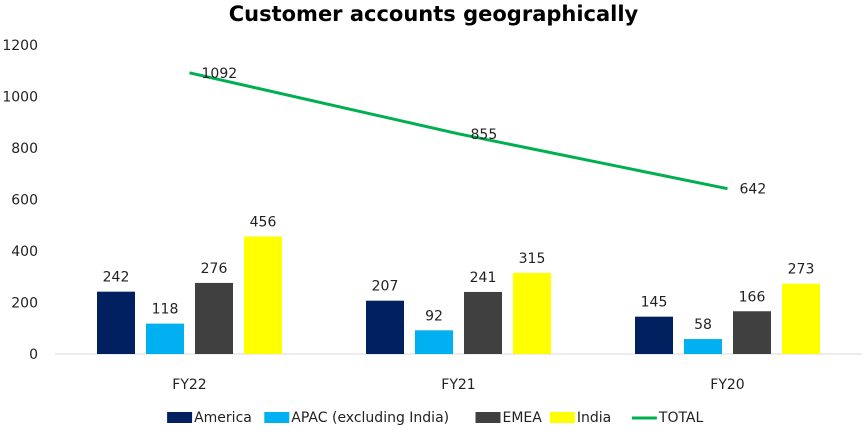 The image size is (867, 435). Describe the element at coordinates (594, 418) in the screenshot. I see `legend-label: India` at that location.